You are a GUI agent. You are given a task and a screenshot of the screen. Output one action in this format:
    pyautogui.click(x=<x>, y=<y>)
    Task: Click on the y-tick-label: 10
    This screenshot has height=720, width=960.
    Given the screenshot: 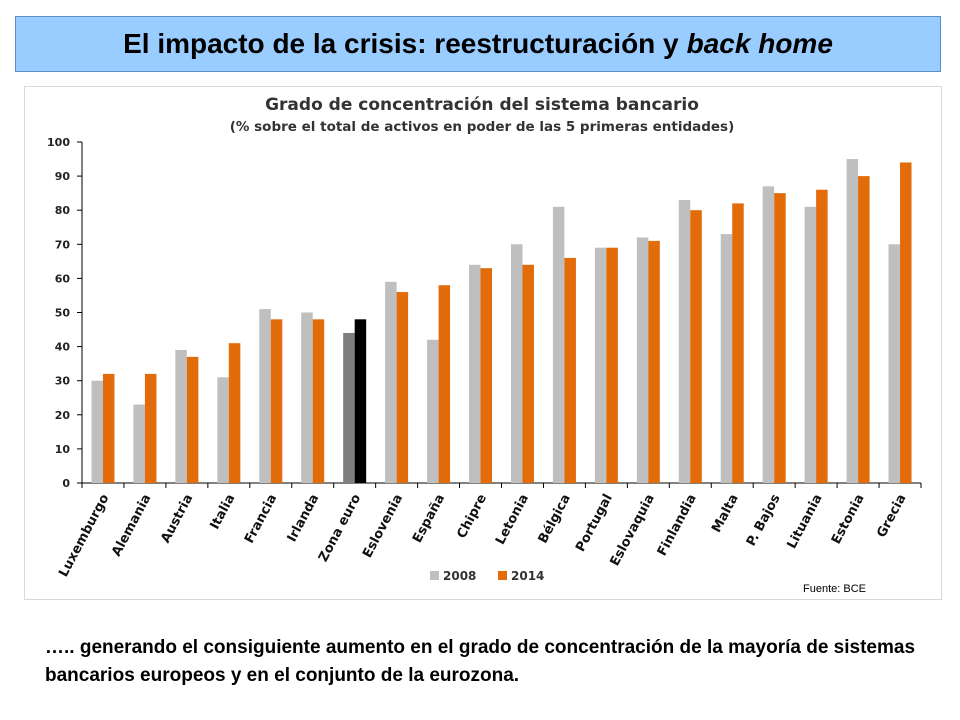 What is the action you would take?
    pyautogui.click(x=63, y=449)
    